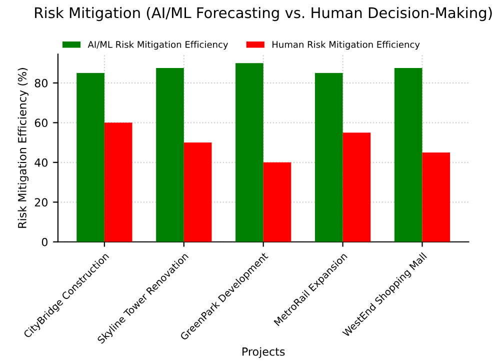 The height and width of the screenshot is (361, 504). I want to click on y-tick-label: 80, so click(41, 83).